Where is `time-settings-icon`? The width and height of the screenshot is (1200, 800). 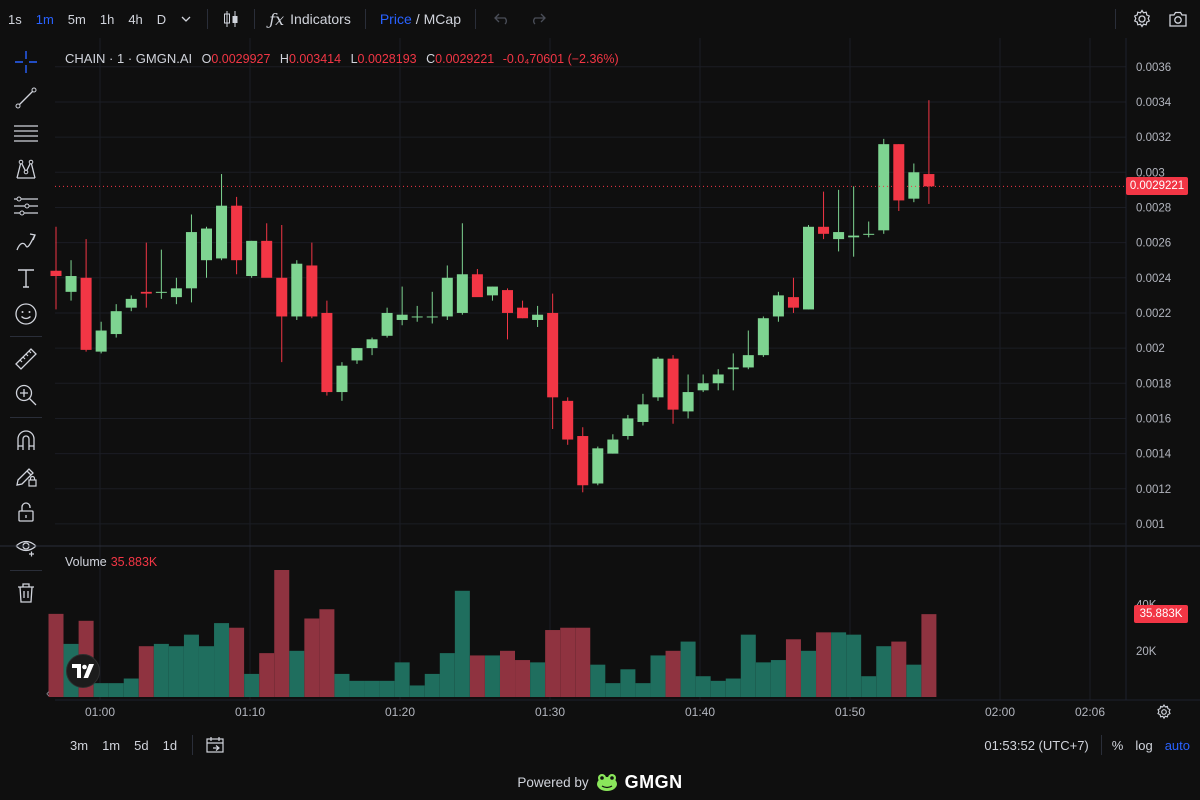
time-settings-icon is located at coordinates (1164, 712).